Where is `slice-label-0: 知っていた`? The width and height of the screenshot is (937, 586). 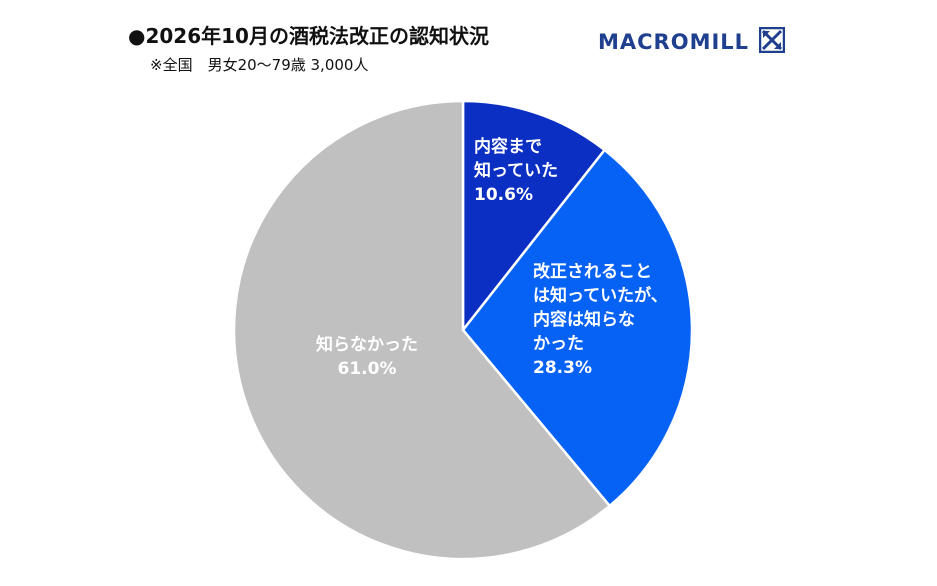 slice-label-0: 知っていた is located at coordinates (515, 170).